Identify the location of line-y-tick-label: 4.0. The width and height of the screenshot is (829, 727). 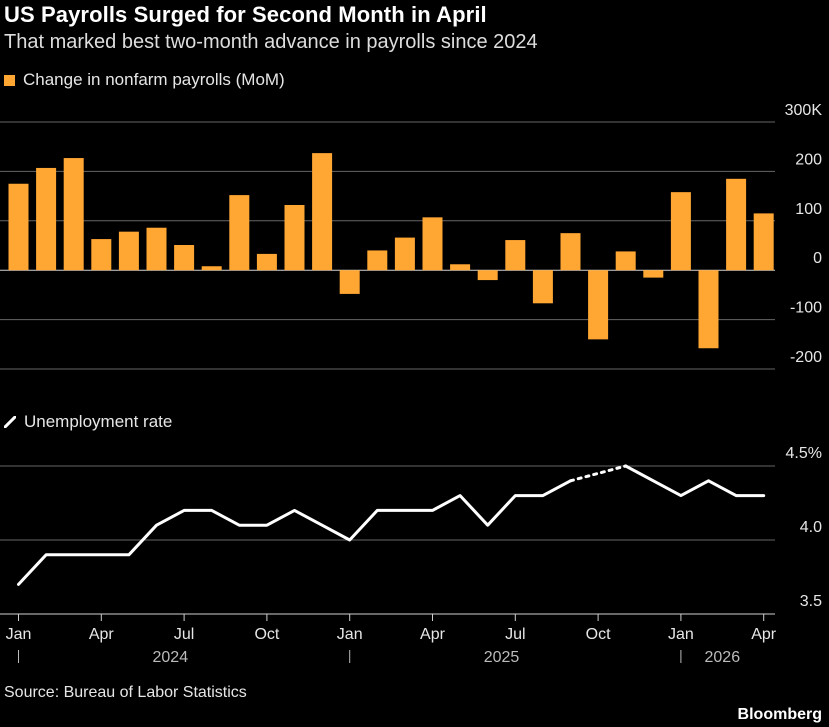
(811, 527).